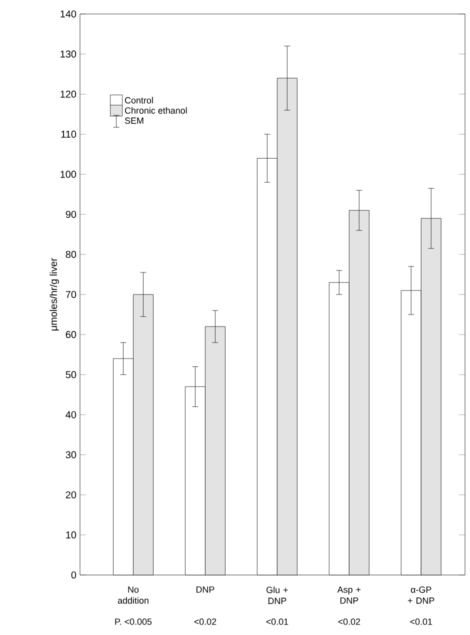  What do you see at coordinates (68, 174) in the screenshot?
I see `y-tick-label: 100` at bounding box center [68, 174].